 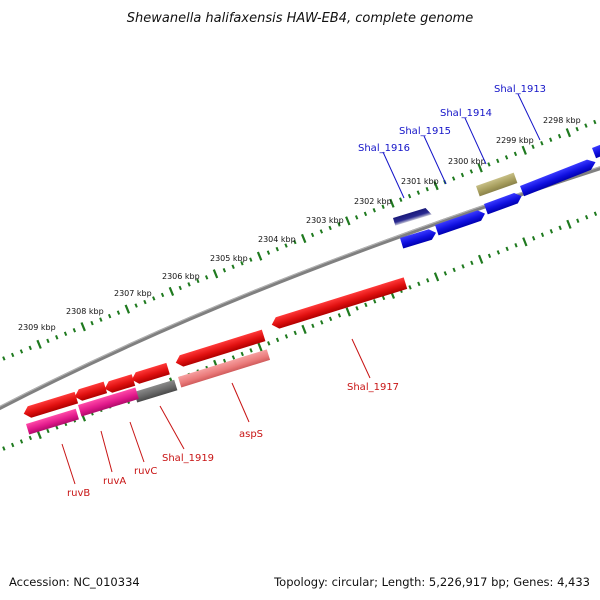 I want to click on gene-shal-1914, so click(x=559, y=177).